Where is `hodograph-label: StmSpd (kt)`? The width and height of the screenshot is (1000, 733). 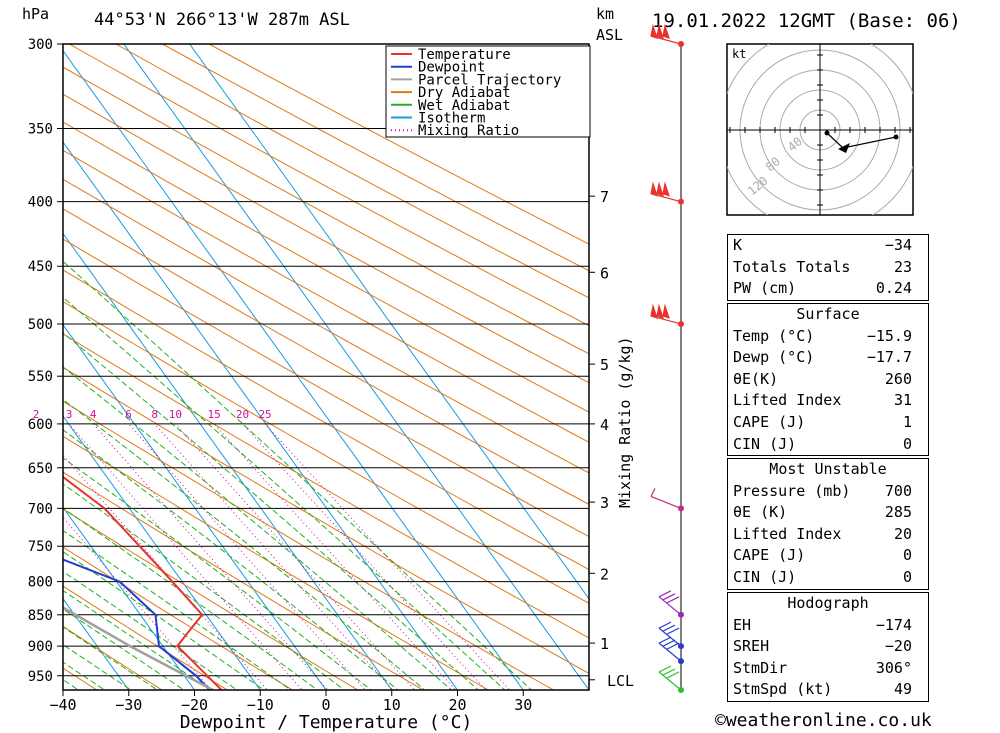 hodograph-label: StmSpd (kt) is located at coordinates (783, 689).